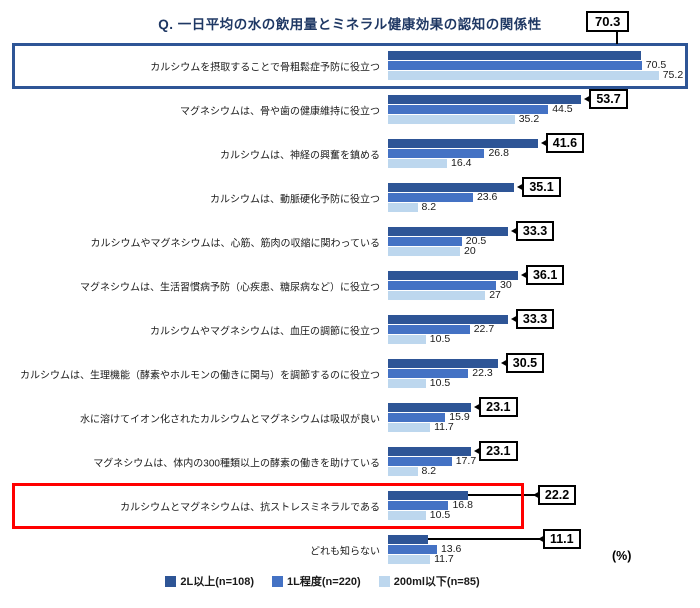 This screenshot has width=700, height=608. Describe the element at coordinates (200, 376) in the screenshot. I see `category-label: カルシウムは、生理機能（酵素やホルモンの働きに関与）を調節するのに役立つ` at that location.